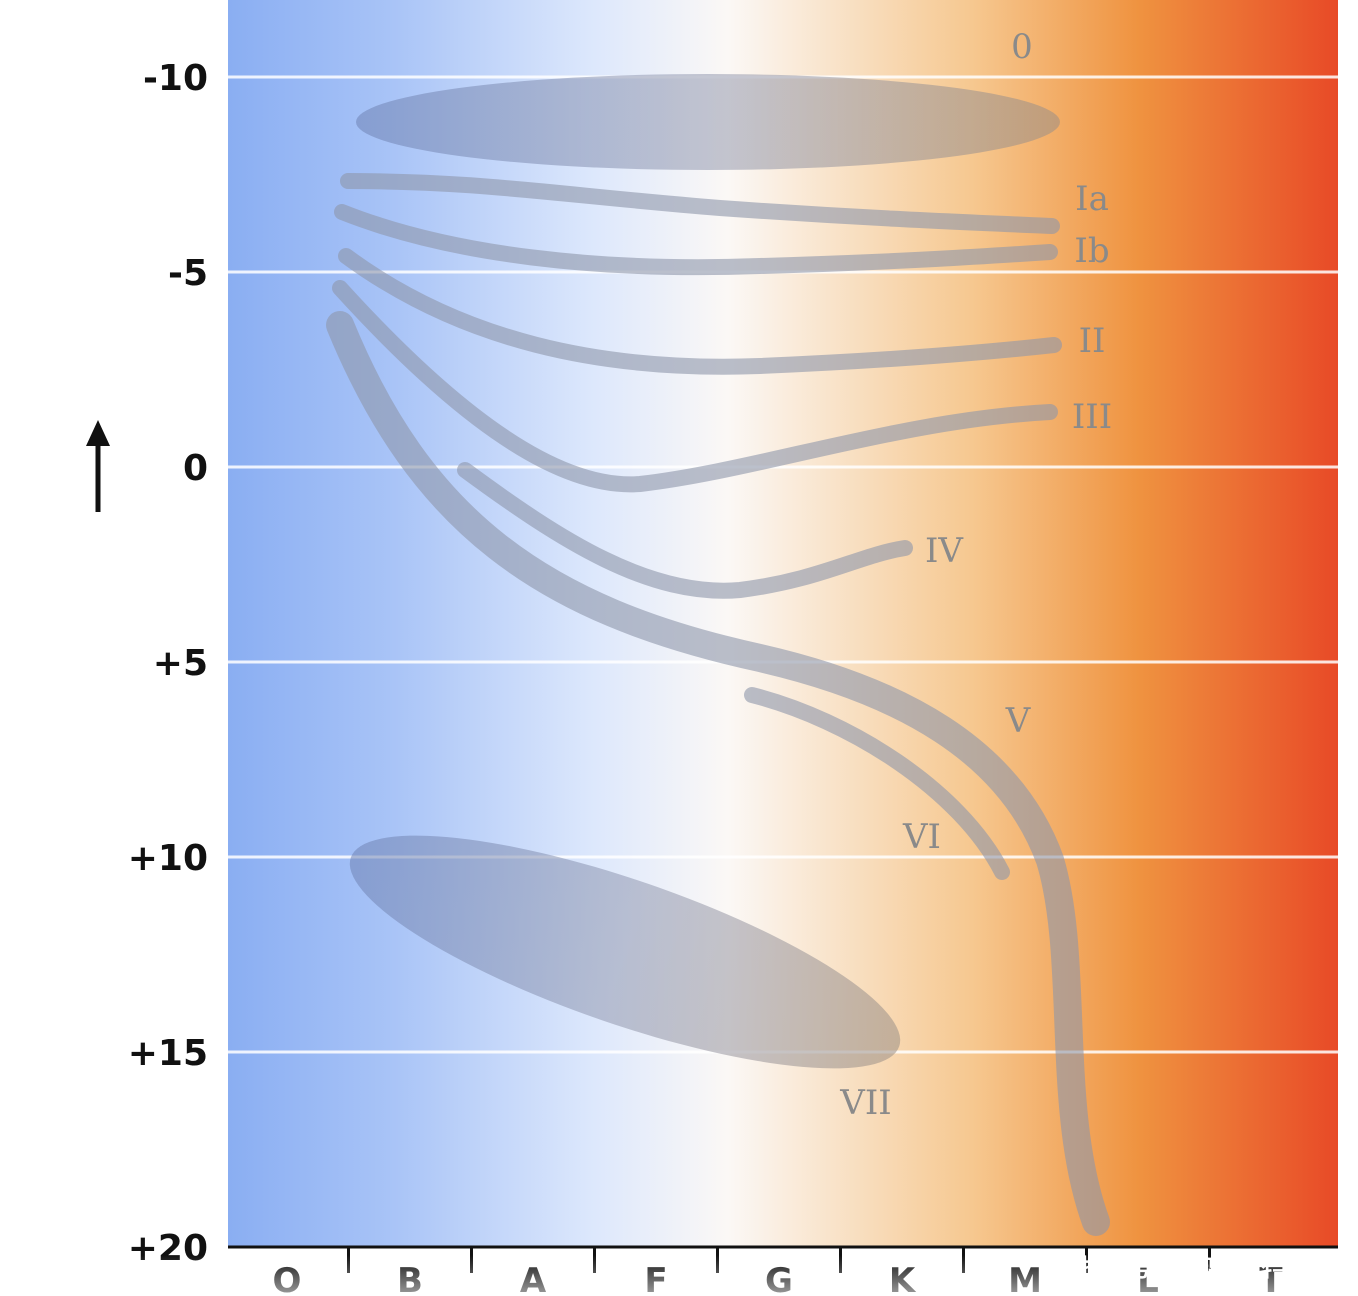  I want to click on luminosity-label-Ia: Ia, so click(1092, 199).